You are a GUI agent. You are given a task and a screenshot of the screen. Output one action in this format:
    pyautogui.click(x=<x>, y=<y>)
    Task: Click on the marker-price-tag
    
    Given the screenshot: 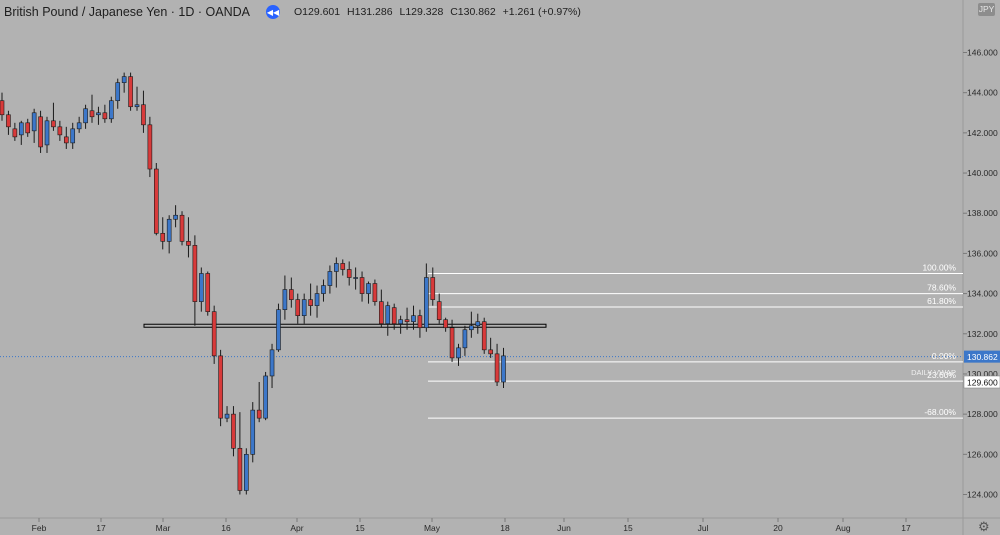 What is the action you would take?
    pyautogui.click(x=981, y=382)
    